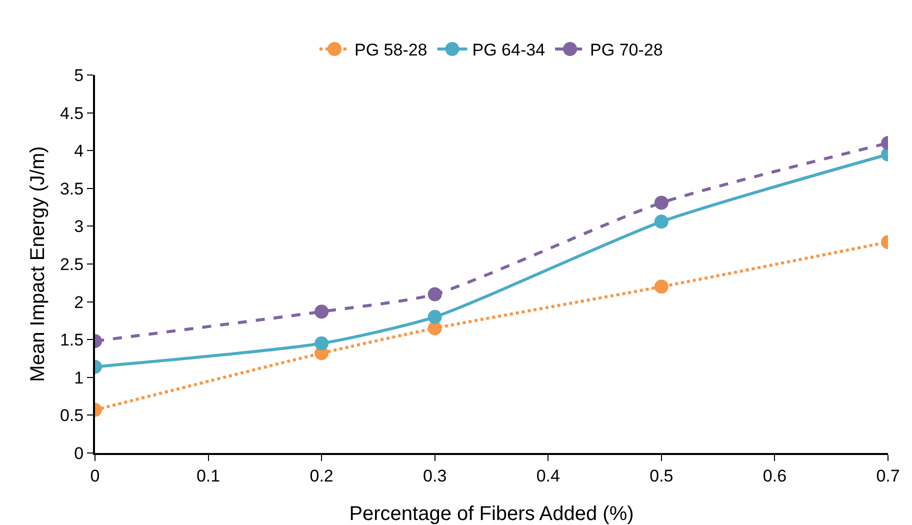  What do you see at coordinates (79, 453) in the screenshot?
I see `y-tick-label: 0` at bounding box center [79, 453].